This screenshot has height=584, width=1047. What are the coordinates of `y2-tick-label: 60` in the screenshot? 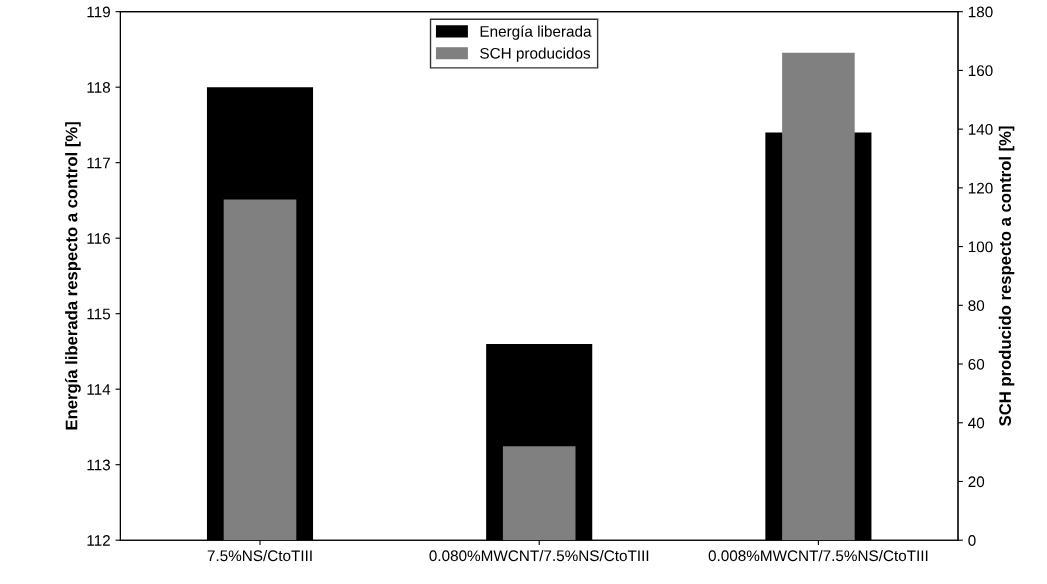 It's located at (976, 364).